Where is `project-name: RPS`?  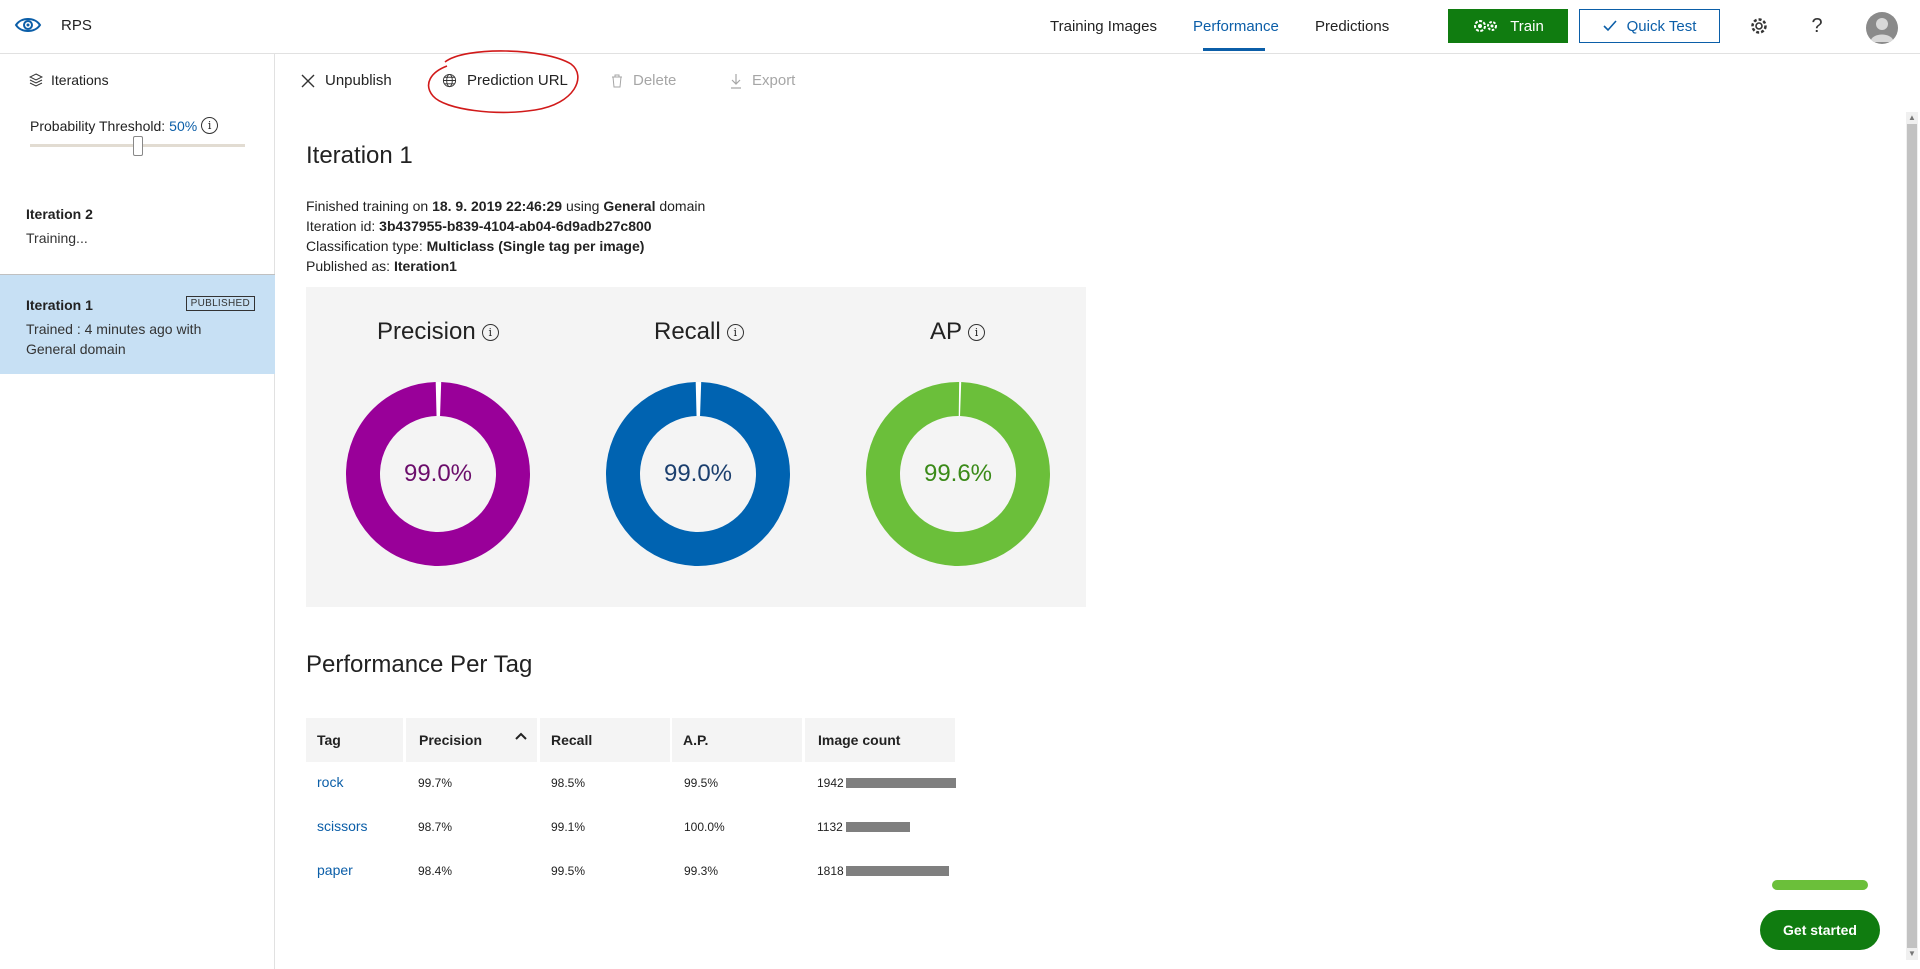 project-name: RPS is located at coordinates (76, 25).